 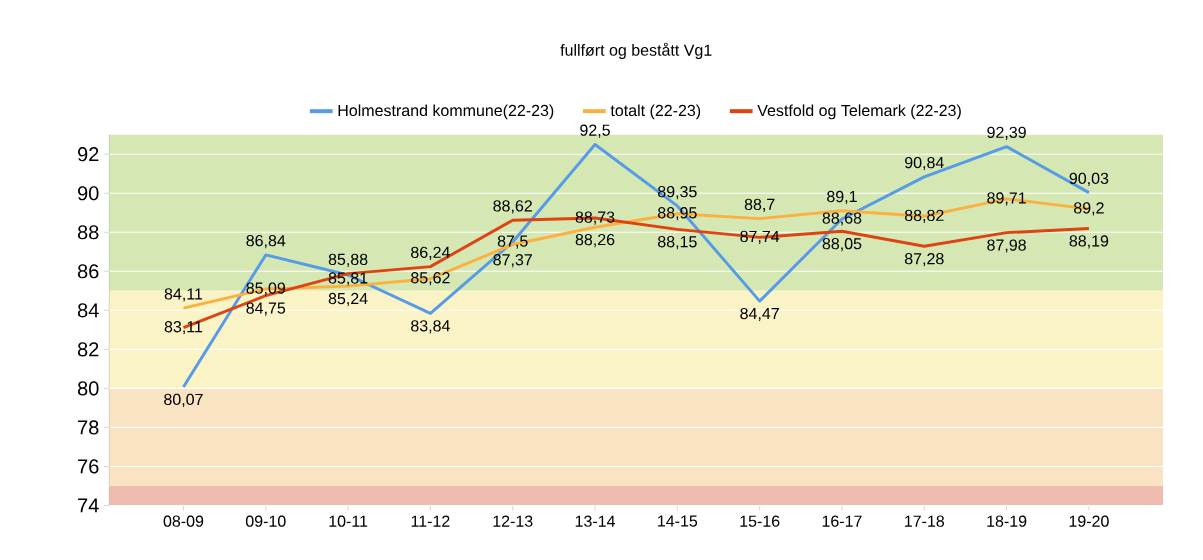 What do you see at coordinates (265, 521) in the screenshot?
I see `x-tick-label: 09-10` at bounding box center [265, 521].